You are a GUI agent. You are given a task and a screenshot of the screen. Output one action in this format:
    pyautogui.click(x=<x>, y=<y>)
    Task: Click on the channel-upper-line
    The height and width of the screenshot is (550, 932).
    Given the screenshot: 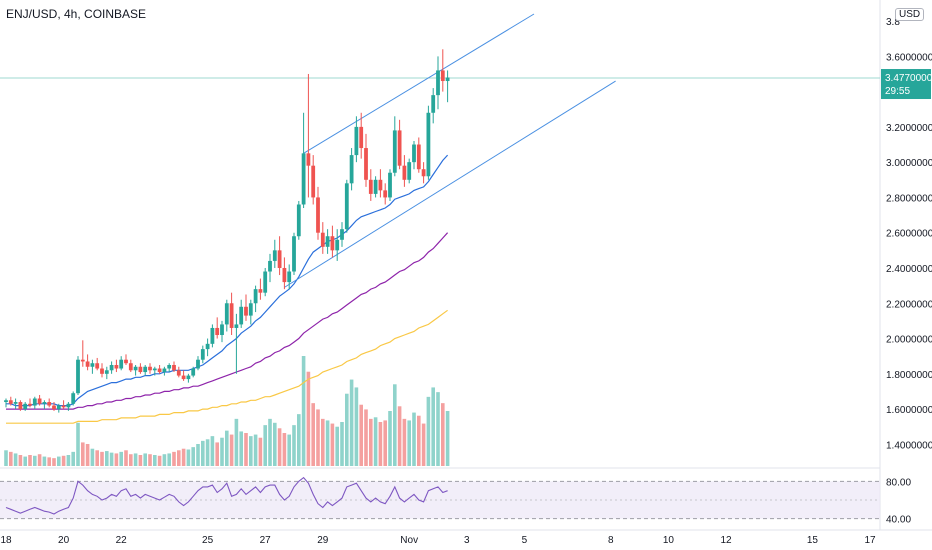 What is the action you would take?
    pyautogui.click(x=419, y=83)
    